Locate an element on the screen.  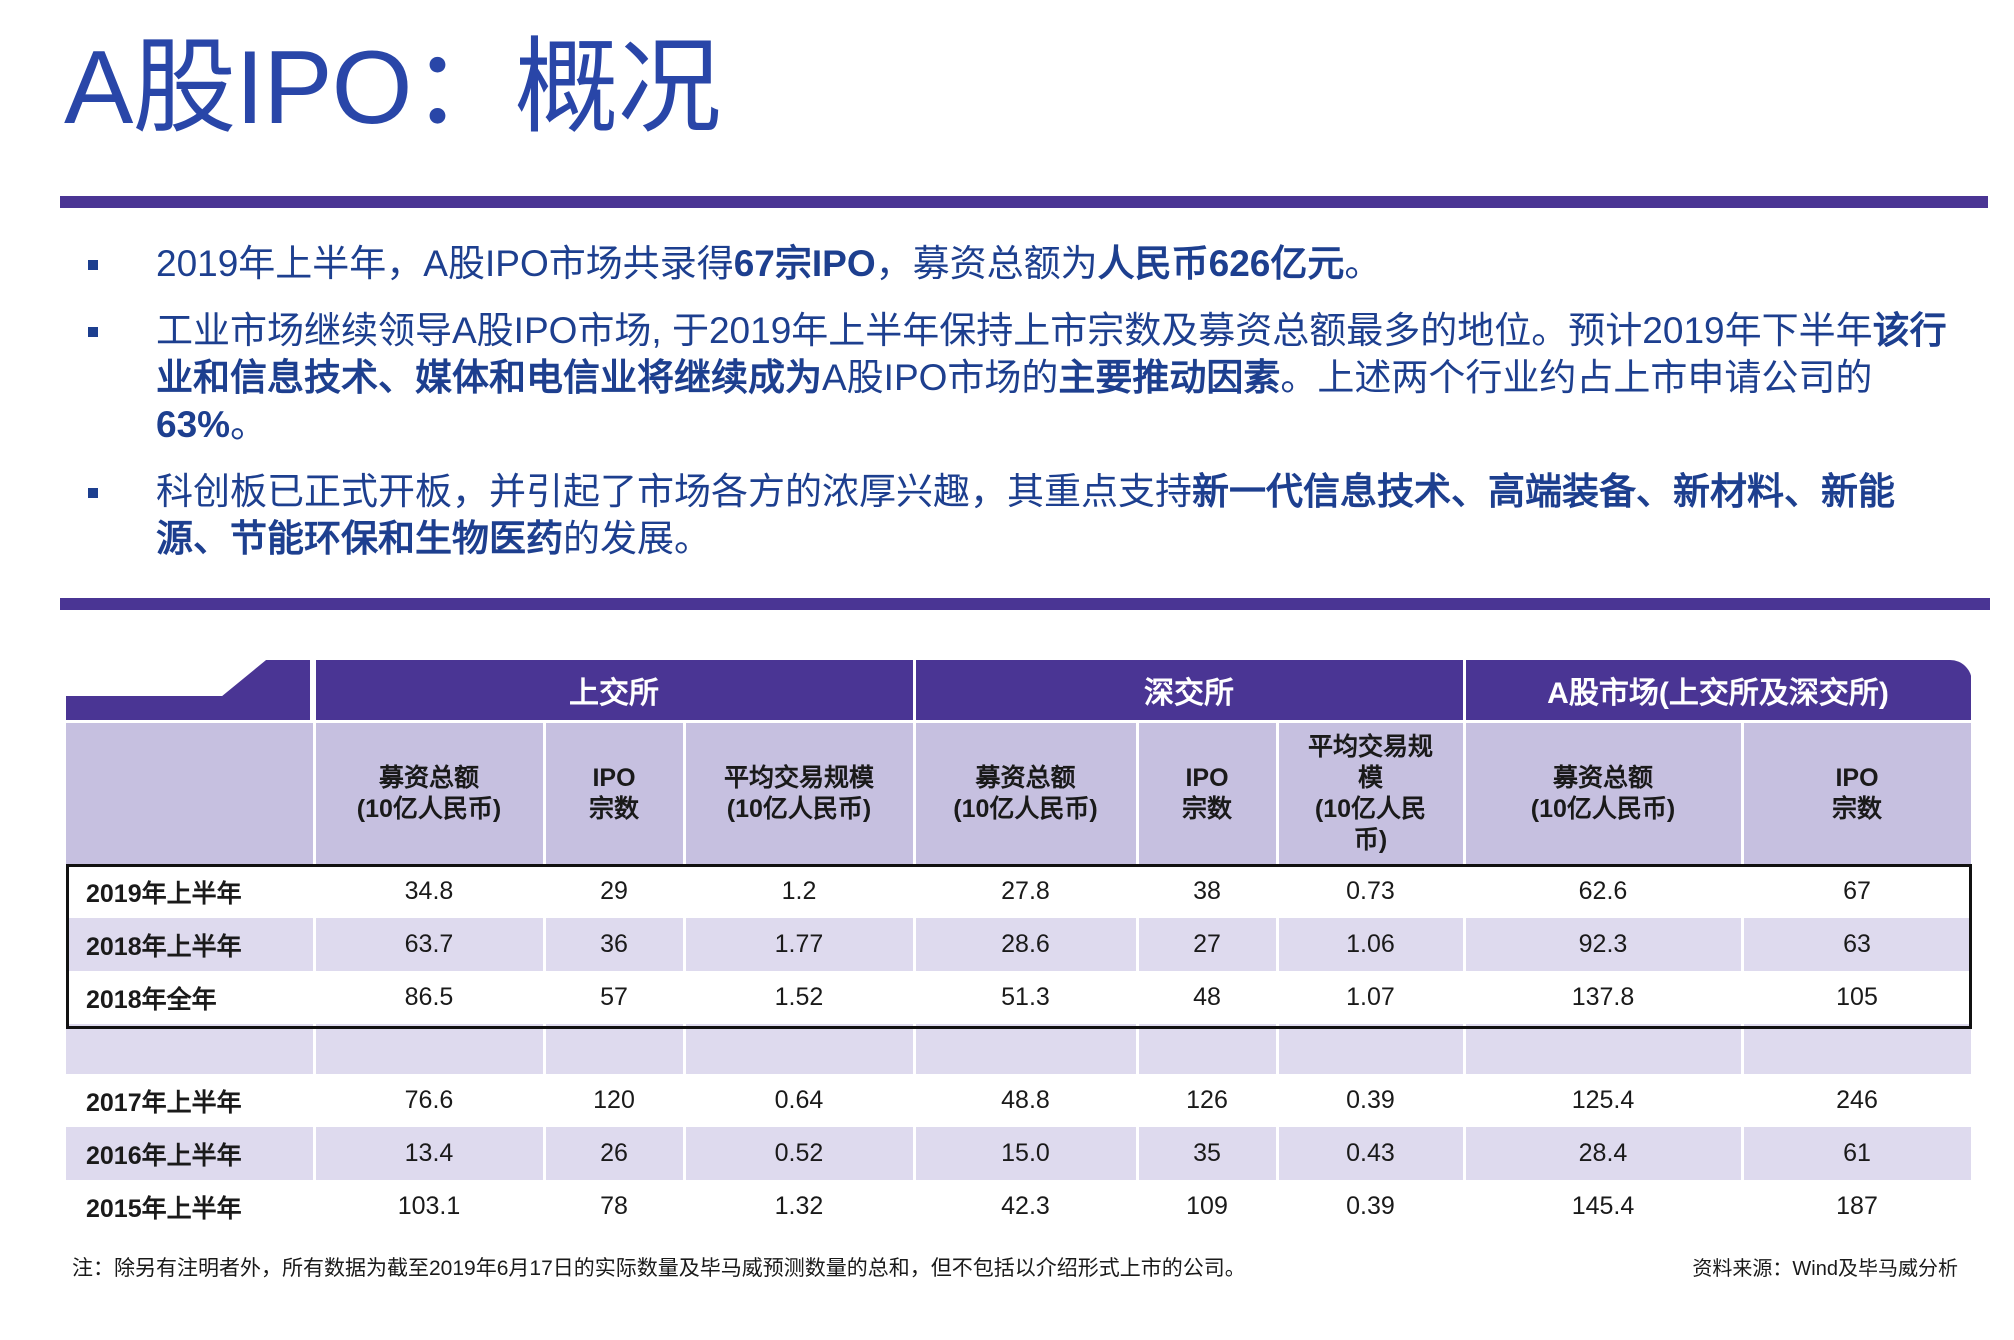
table-row: 2019年上半年 34.8 29 1.2 27.8 38 0.73 62.6 67 is located at coordinates (1020, 891).